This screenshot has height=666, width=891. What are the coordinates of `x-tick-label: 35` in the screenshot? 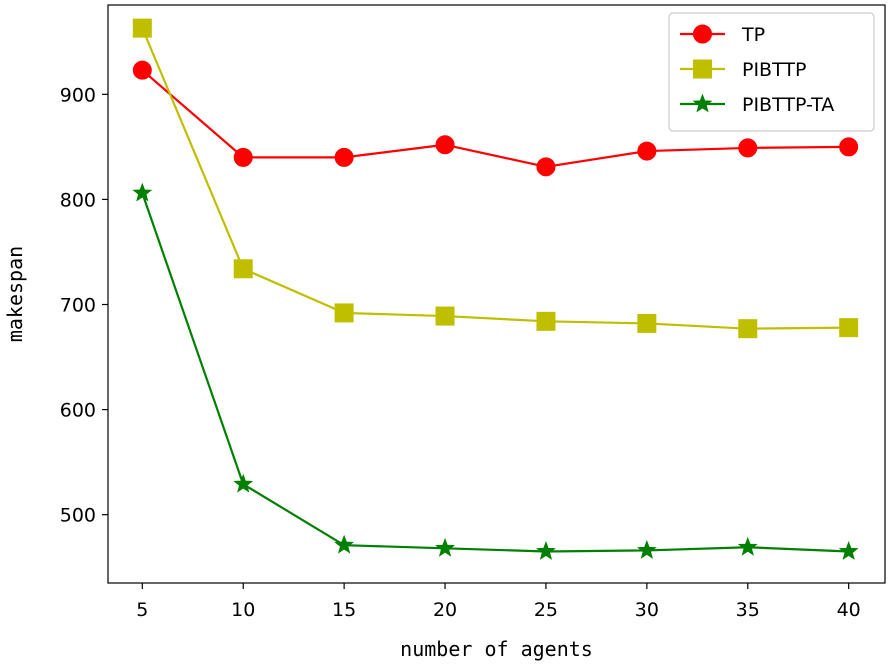 It's located at (748, 610).